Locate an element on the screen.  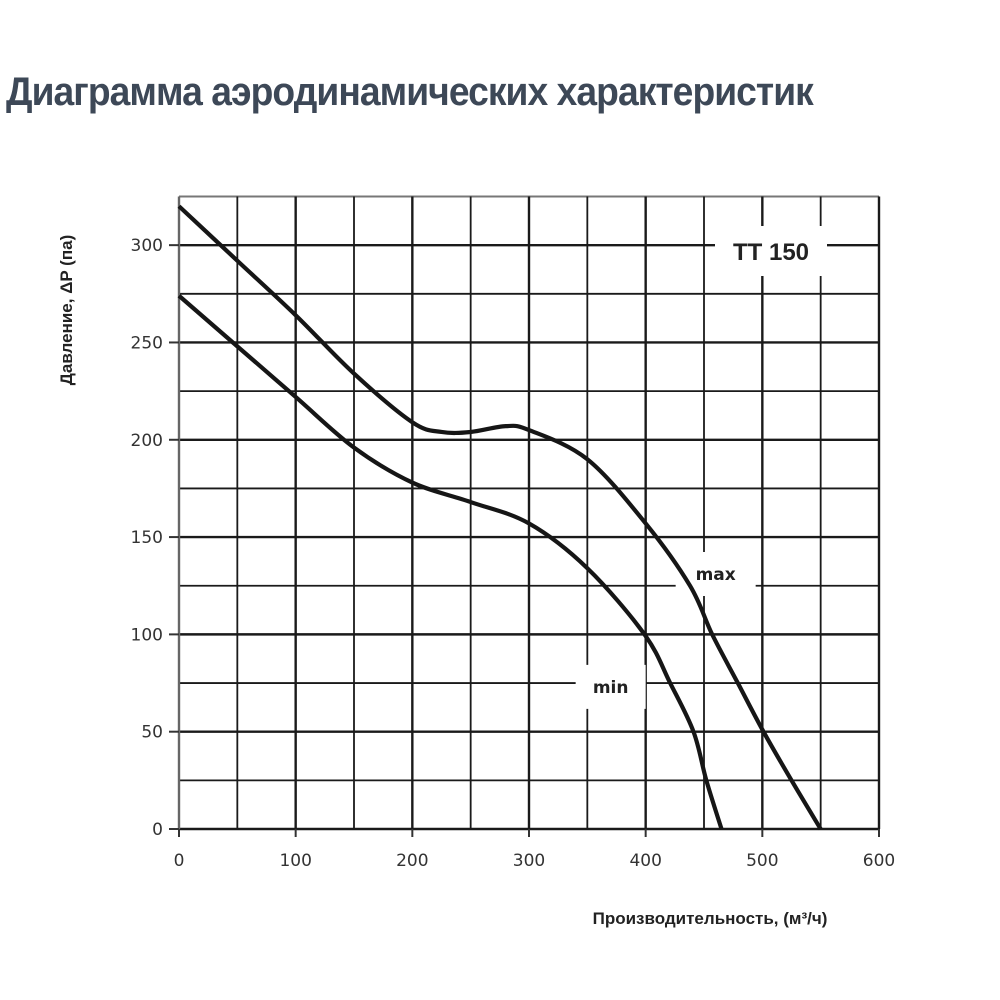
model-label: TT 150 is located at coordinates (771, 252).